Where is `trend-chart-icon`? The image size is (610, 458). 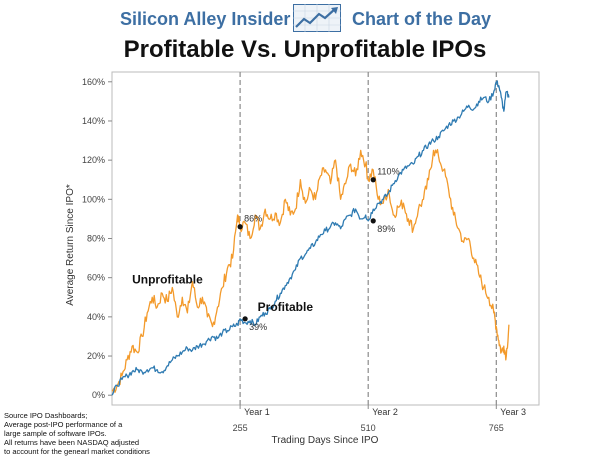
trend-chart-icon is located at coordinates (317, 18).